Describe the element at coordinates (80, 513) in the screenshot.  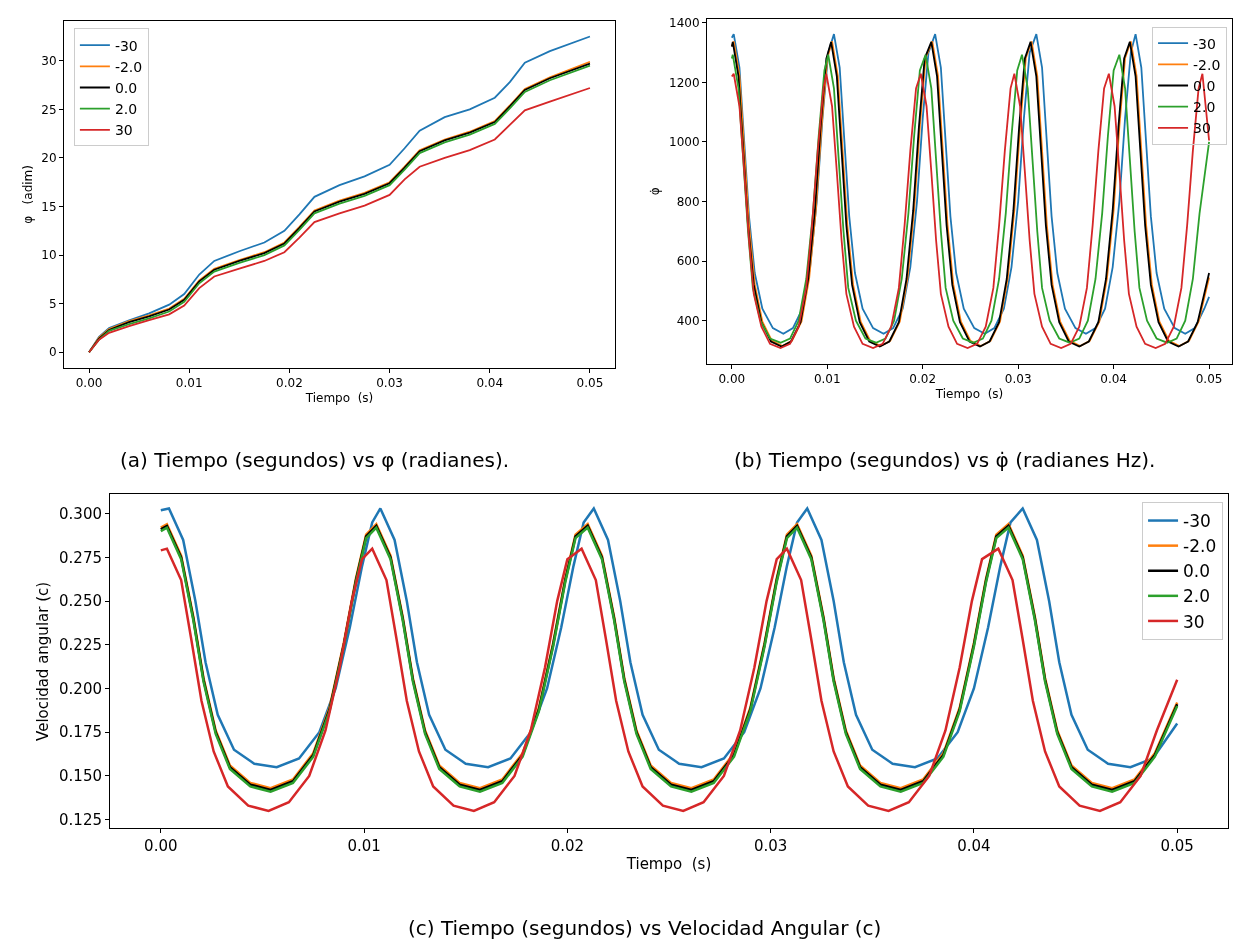
I see `y-tick-label: 0.300` at that location.